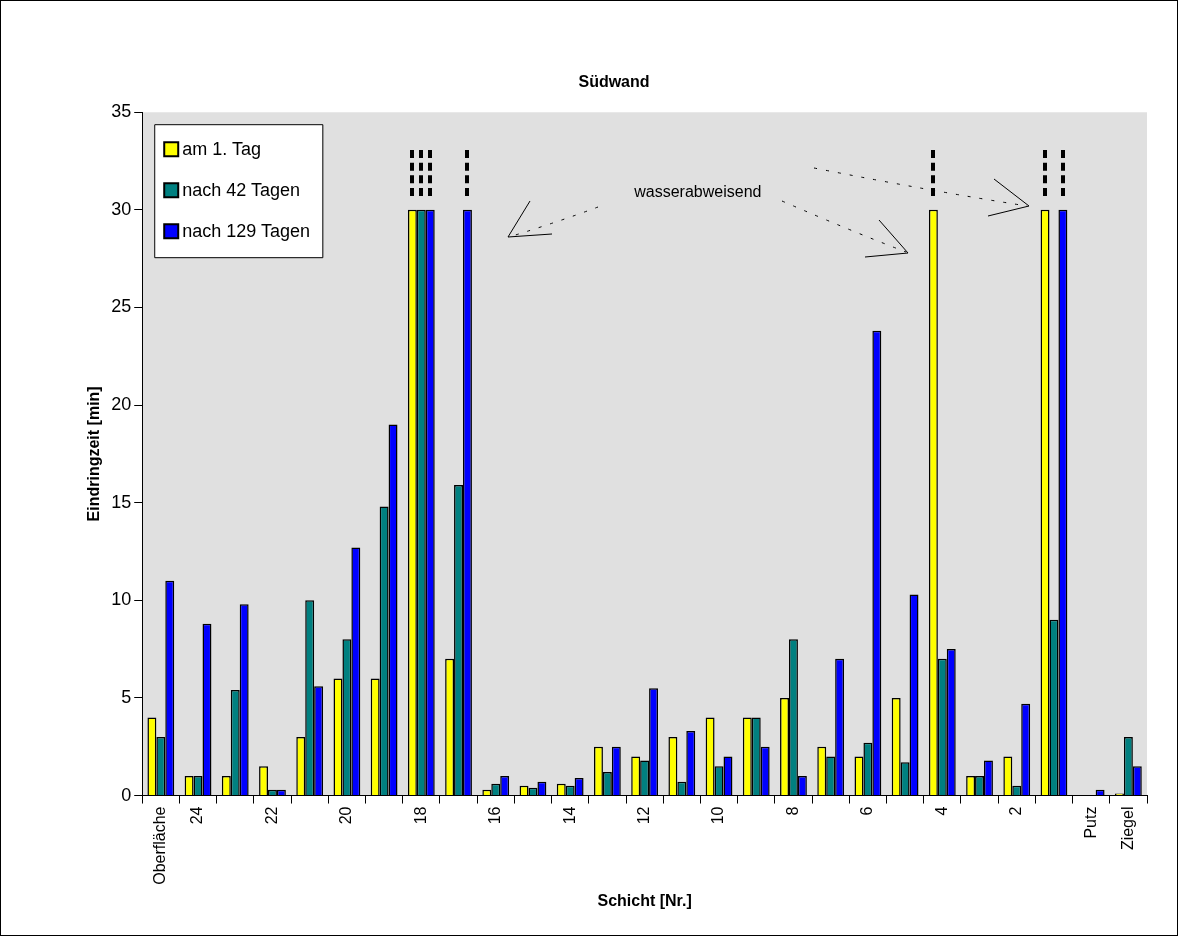 Image resolution: width=1178 pixels, height=936 pixels. I want to click on x-axis-title: Schicht [Nr.], so click(644, 900).